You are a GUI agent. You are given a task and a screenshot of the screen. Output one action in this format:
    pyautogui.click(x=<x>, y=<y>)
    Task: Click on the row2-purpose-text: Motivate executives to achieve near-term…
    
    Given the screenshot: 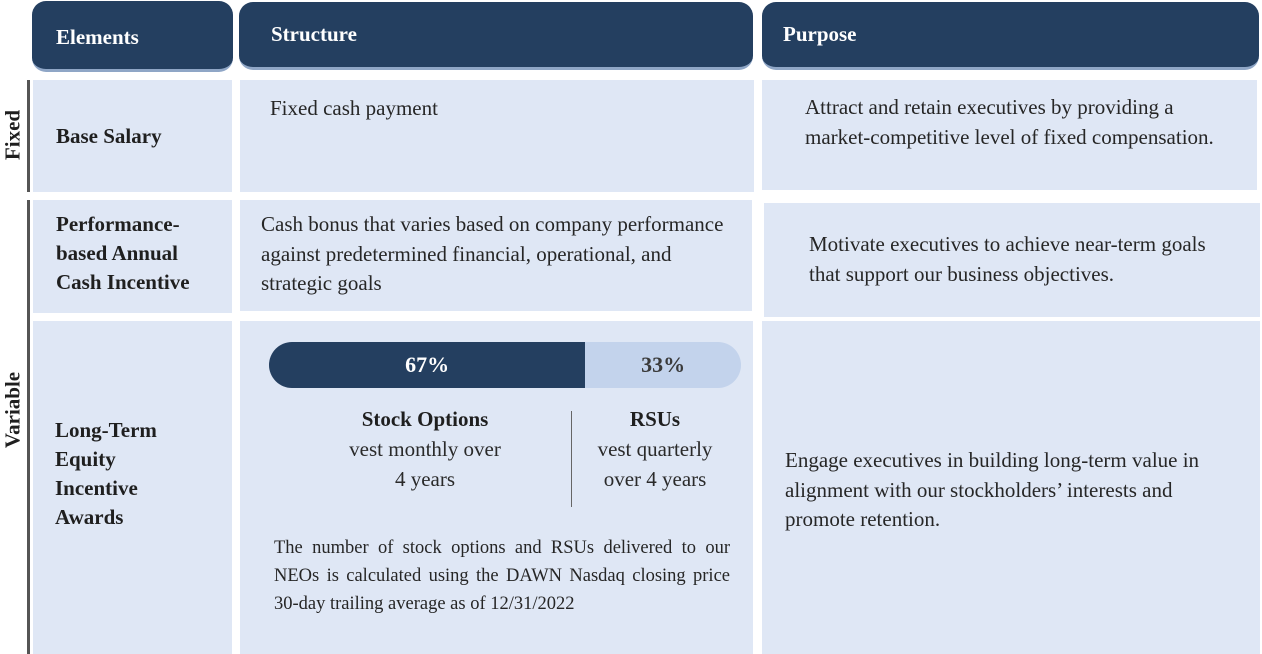 What is the action you would take?
    pyautogui.click(x=1007, y=259)
    